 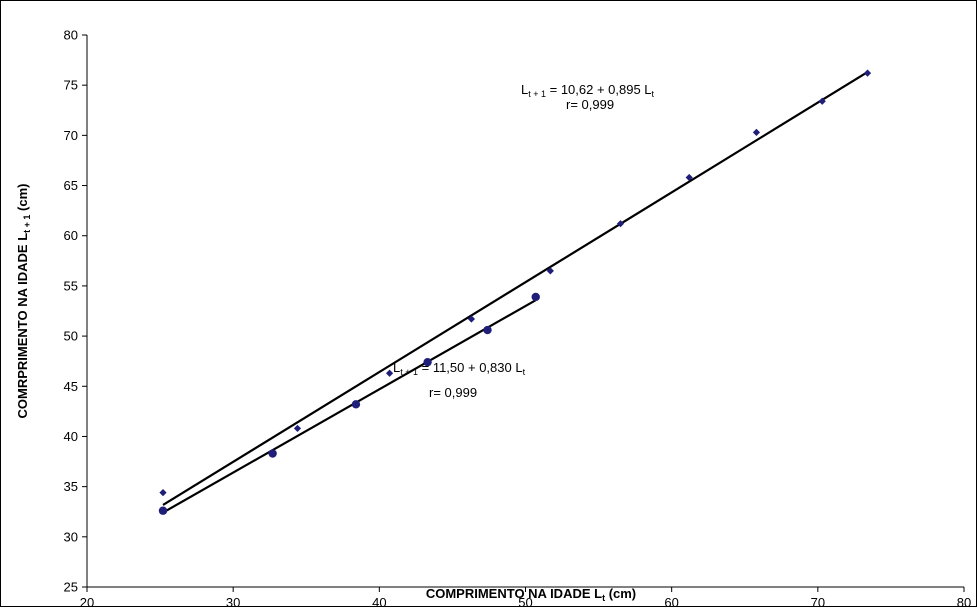 I want to click on equation-2: Lt + 1 = 11,50 + 0,830 Lt, so click(x=459, y=368).